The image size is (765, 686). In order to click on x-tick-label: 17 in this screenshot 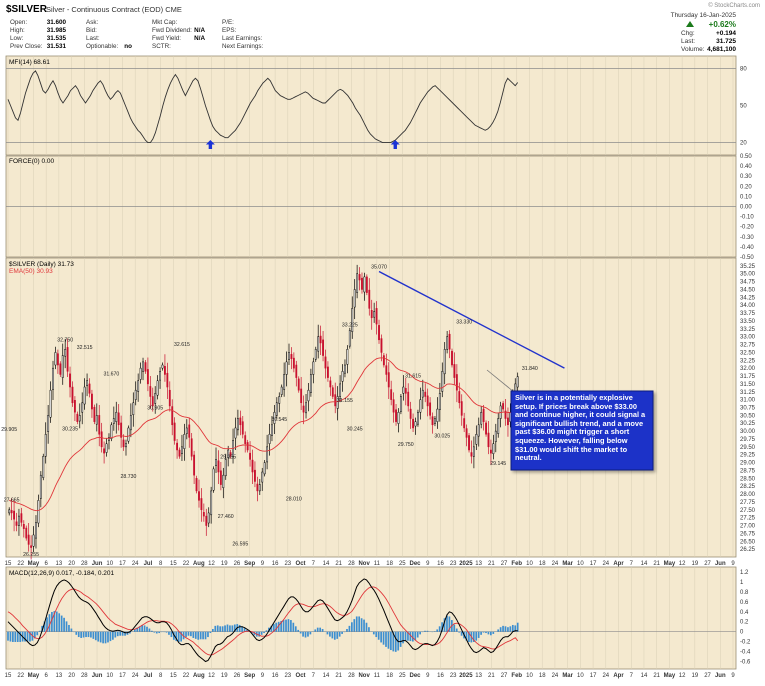, I will do `click(122, 676)`.